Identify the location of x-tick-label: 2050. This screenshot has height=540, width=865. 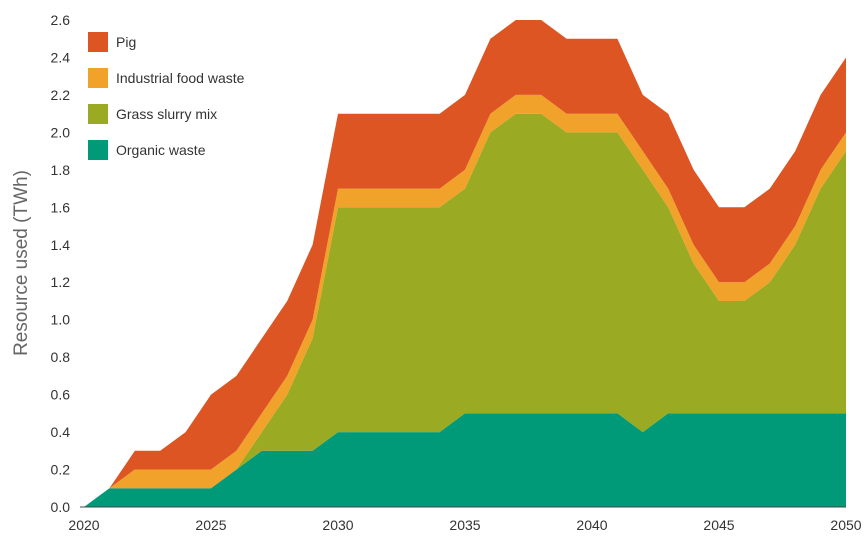
(845, 525).